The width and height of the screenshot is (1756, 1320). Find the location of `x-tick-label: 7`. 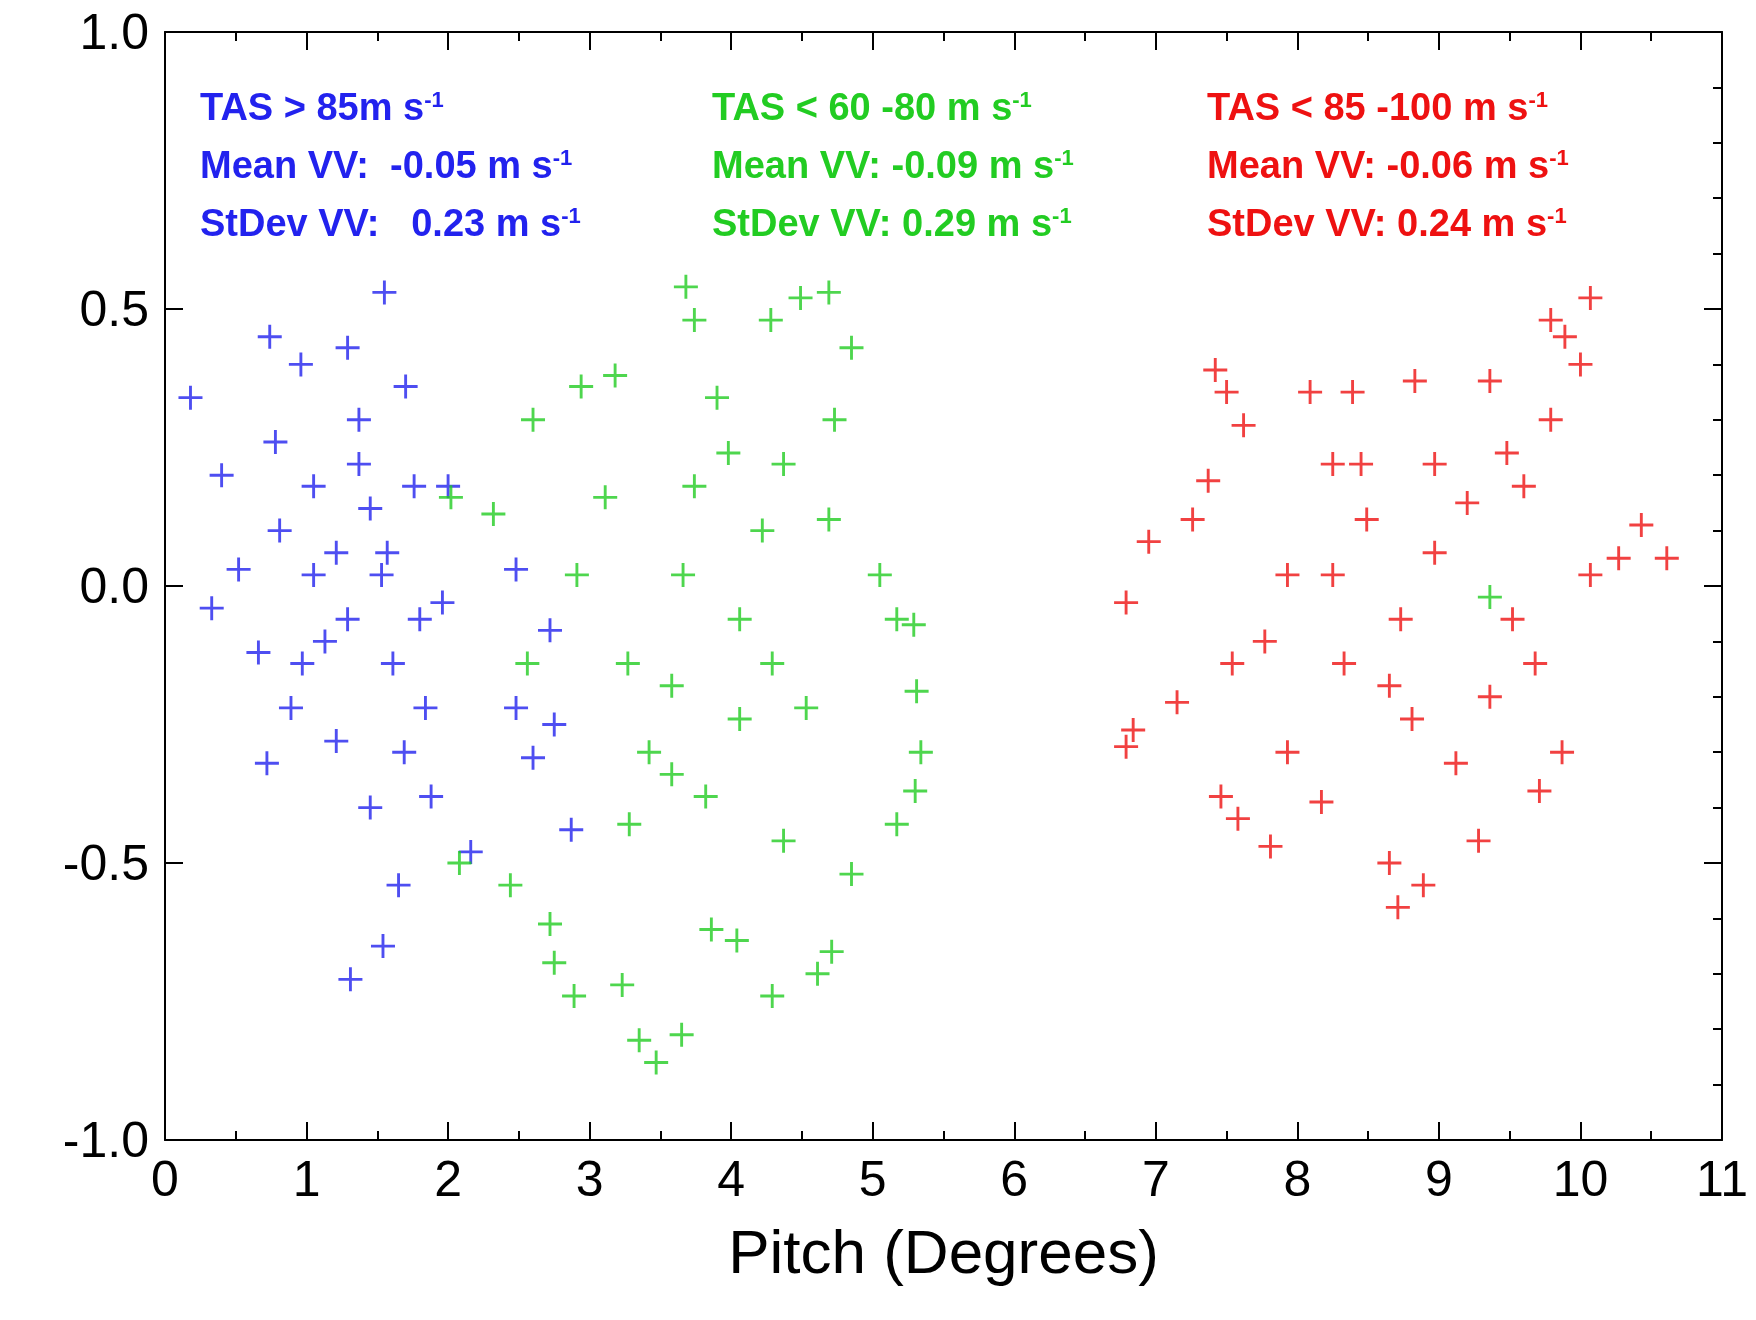

x-tick-label: 7 is located at coordinates (1155, 1179).